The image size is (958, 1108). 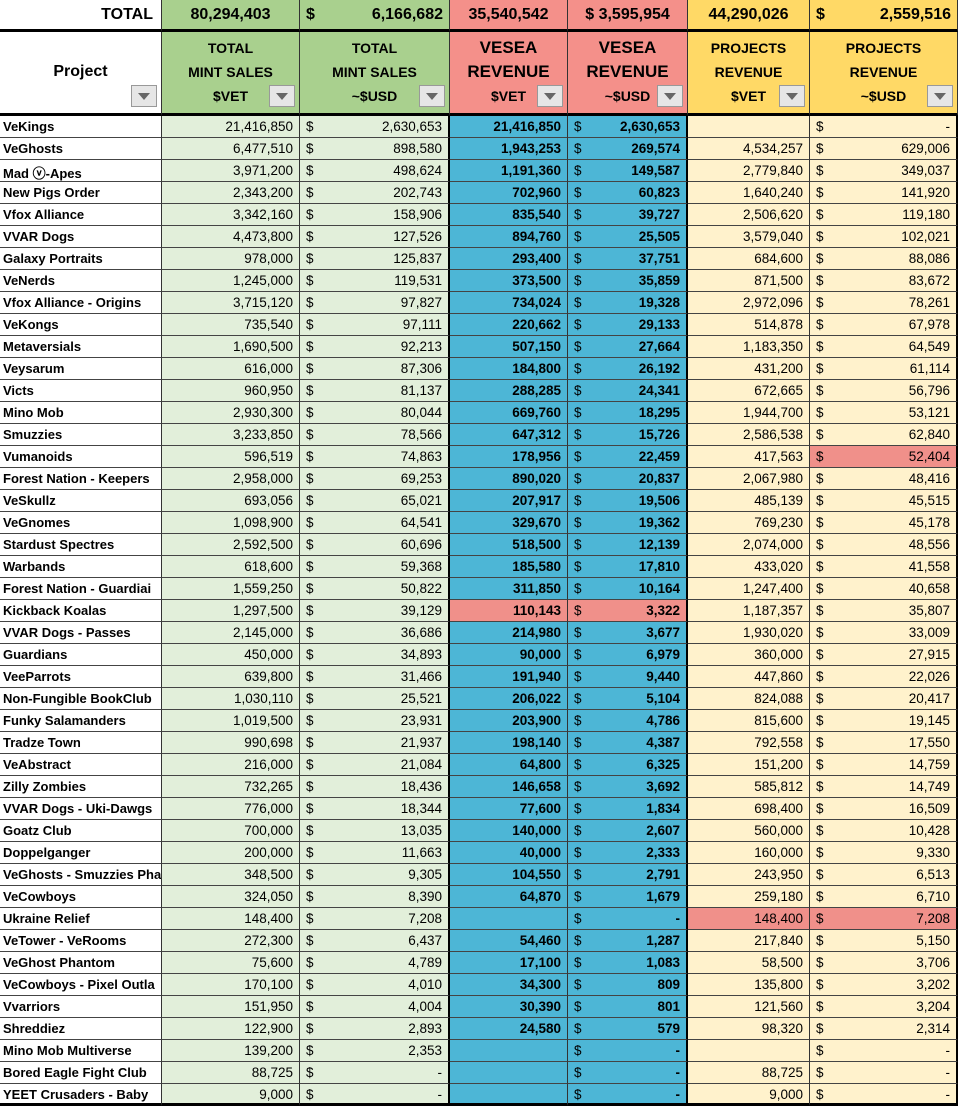 What do you see at coordinates (262, 346) in the screenshot?
I see `cell-value: 1,690,500` at bounding box center [262, 346].